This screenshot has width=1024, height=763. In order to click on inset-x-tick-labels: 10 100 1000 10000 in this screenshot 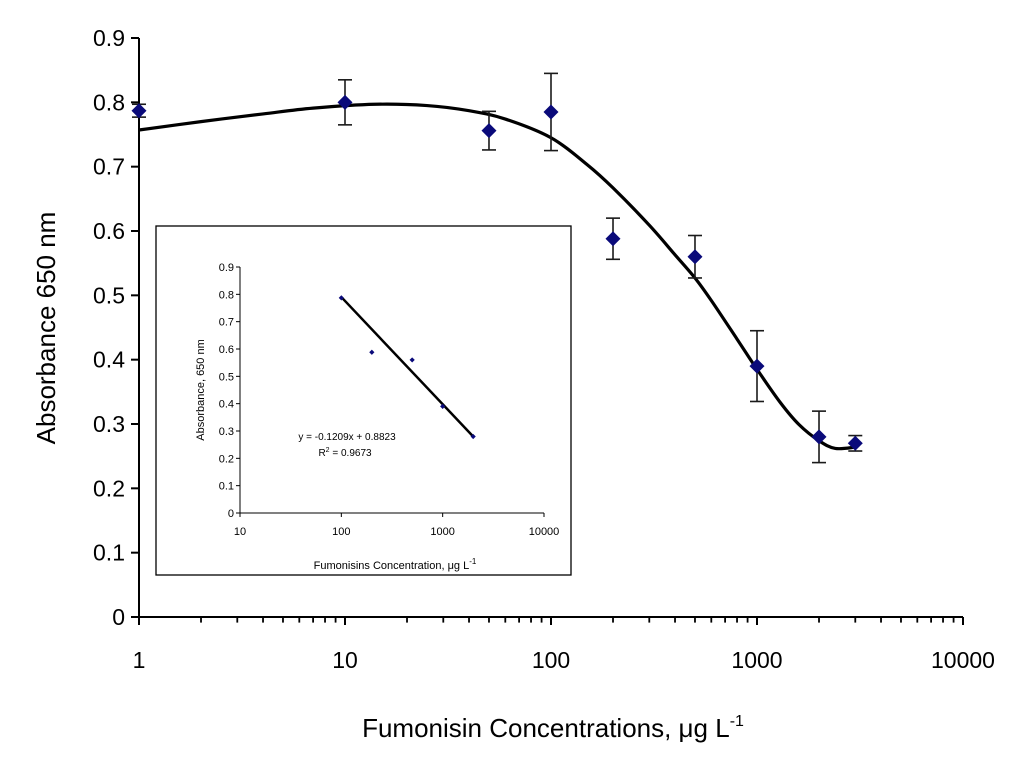, I will do `click(396, 532)`.